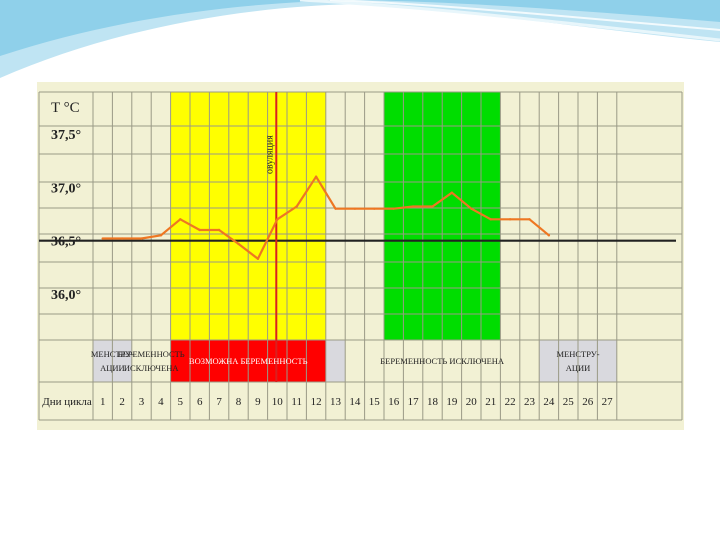  What do you see at coordinates (269, 154) in the screenshot?
I see `ovulation-label: овуляция` at bounding box center [269, 154].